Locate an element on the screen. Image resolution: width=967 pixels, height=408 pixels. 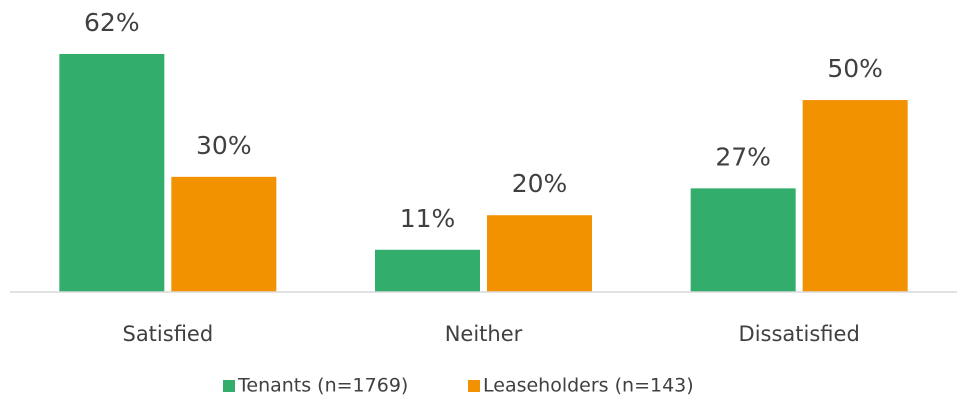
legend-label: Leaseholders (n=143) is located at coordinates (588, 386).